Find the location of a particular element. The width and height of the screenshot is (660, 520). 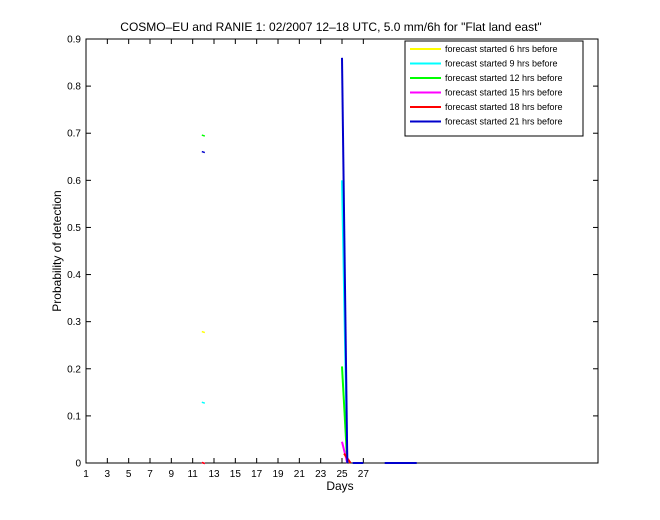

legend-item: forecast started 15 hrs before is located at coordinates (486, 93).